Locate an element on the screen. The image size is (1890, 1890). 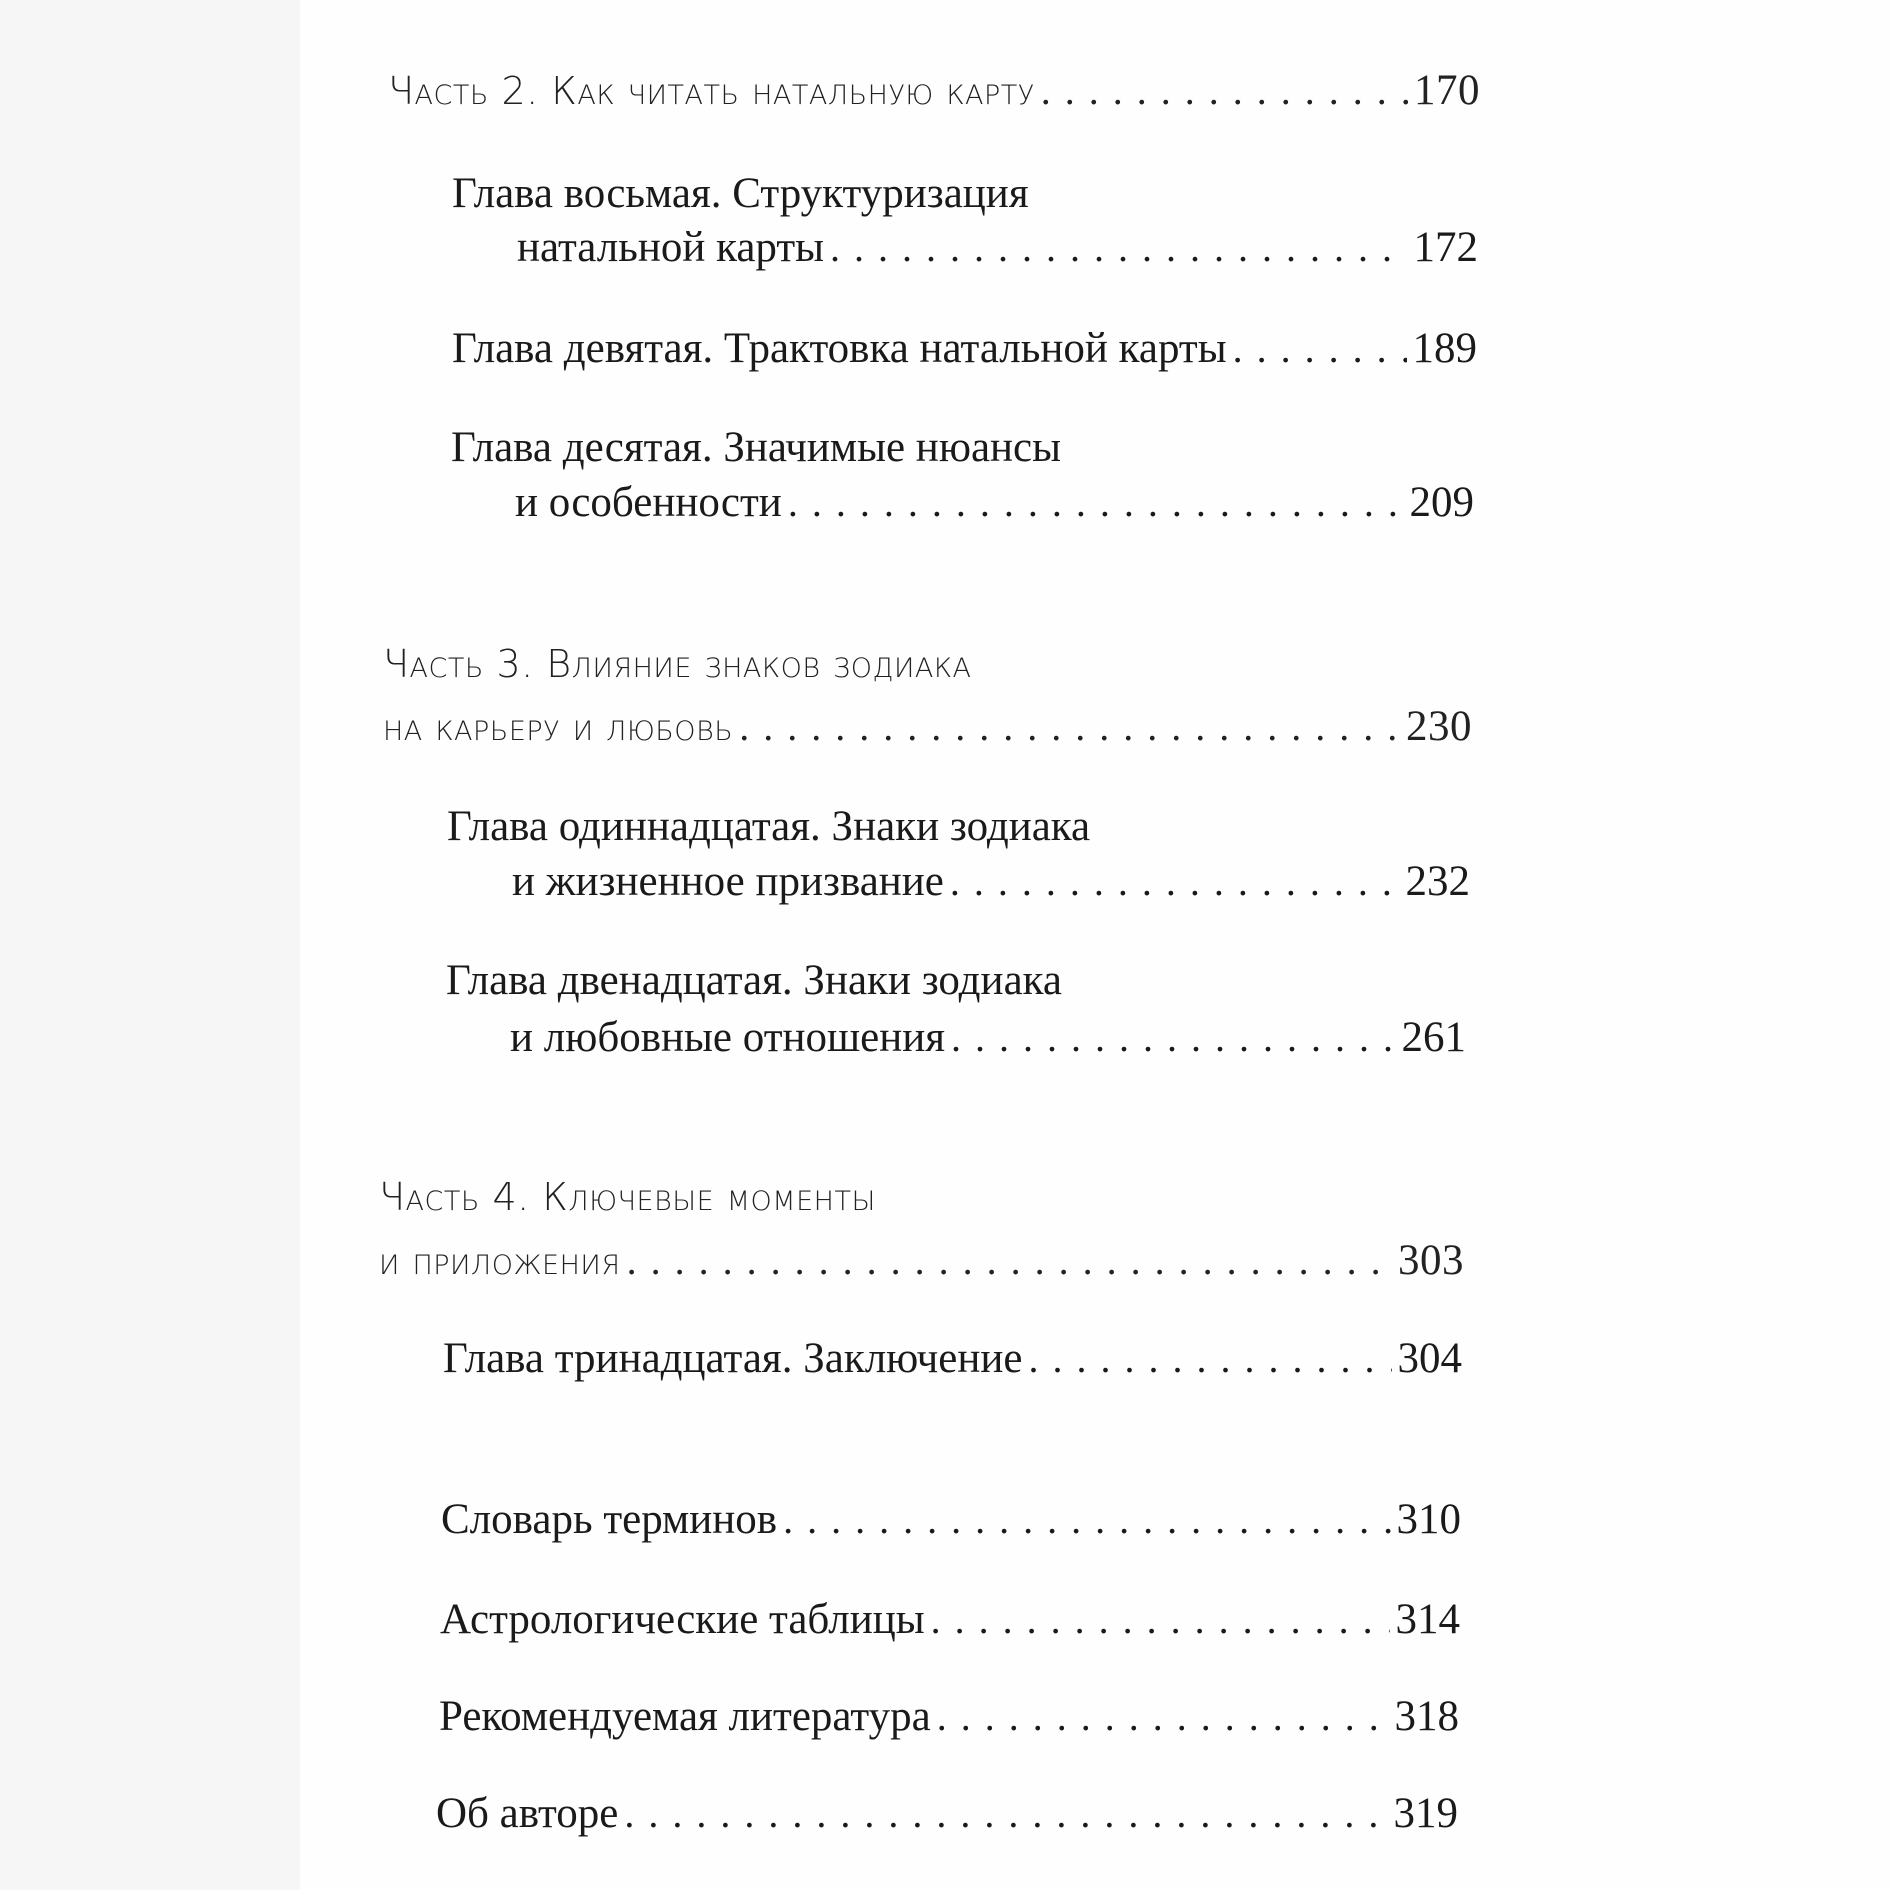
toc-entry-glossary: Словарь терминов 310 is located at coordinates (951, 1520).